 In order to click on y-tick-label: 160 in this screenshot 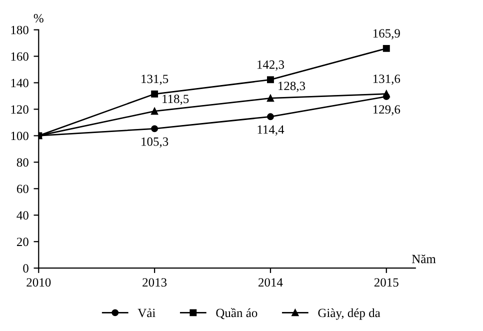, I will do `click(19, 56)`.